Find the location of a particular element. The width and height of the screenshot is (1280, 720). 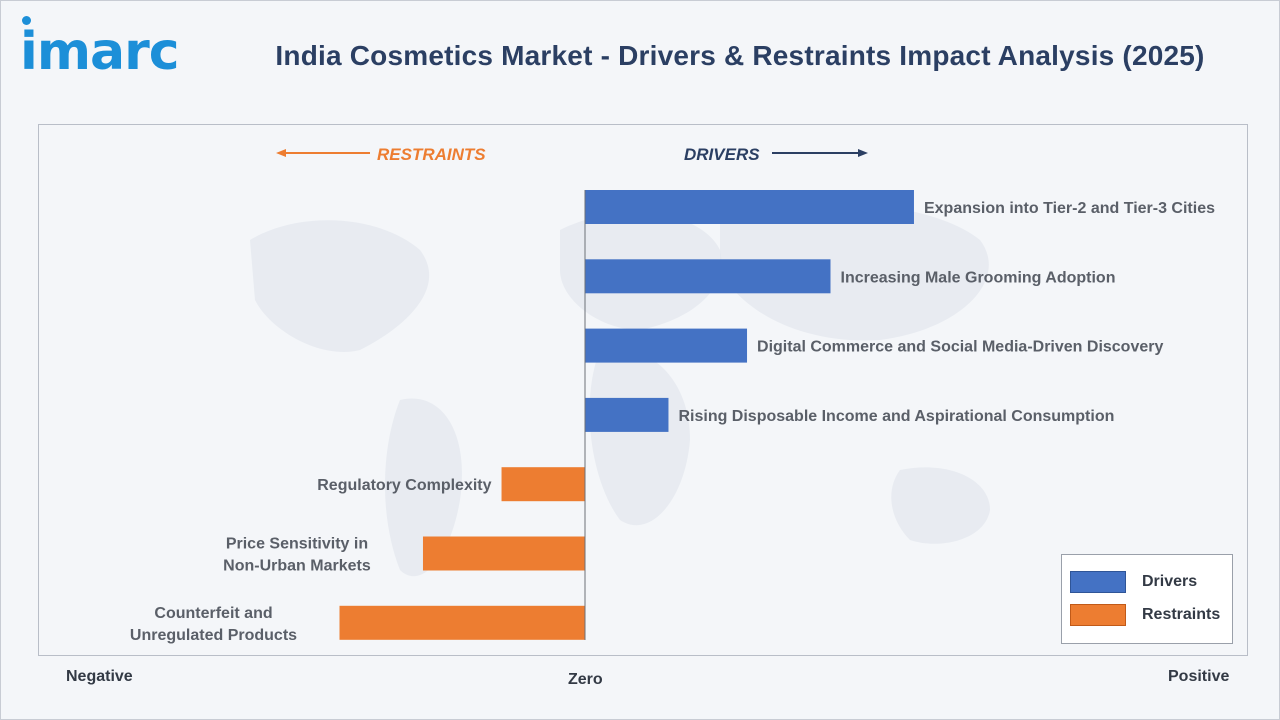

restraints-direction-label: RESTRAINTS is located at coordinates (431, 154).